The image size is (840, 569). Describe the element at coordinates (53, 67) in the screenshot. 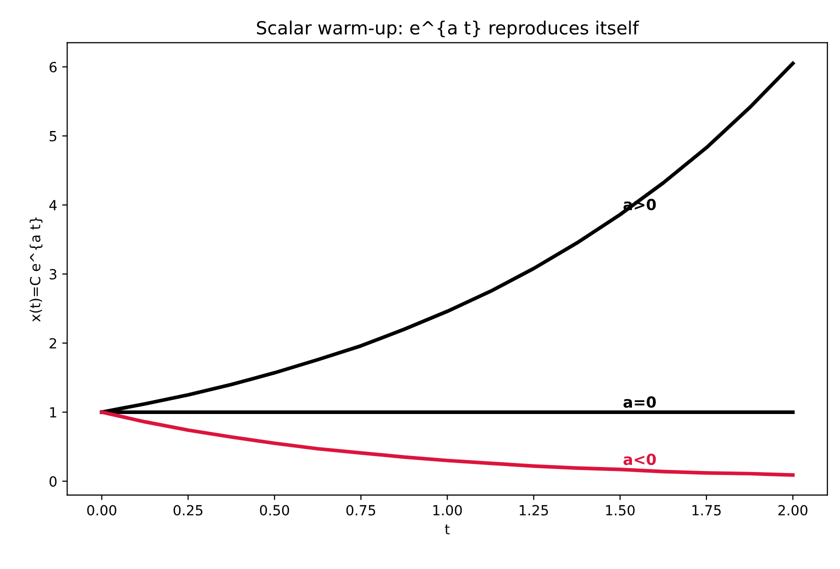

I see `y-tick-label: 6` at that location.